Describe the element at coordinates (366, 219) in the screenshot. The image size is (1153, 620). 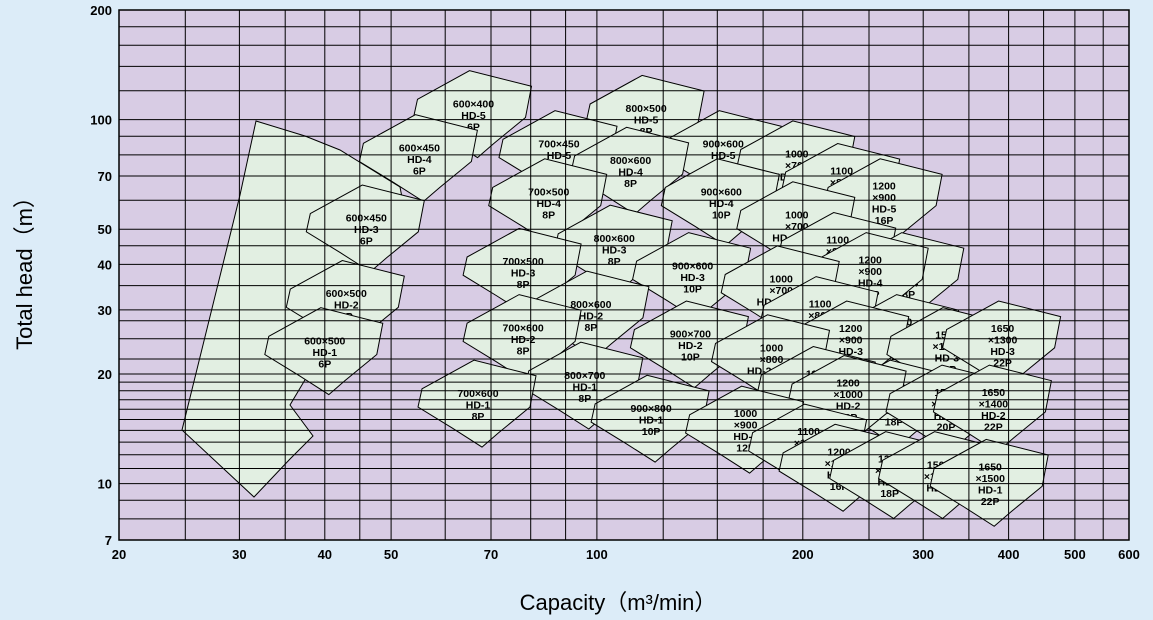
I see `pump-zone-label: 600×450` at that location.